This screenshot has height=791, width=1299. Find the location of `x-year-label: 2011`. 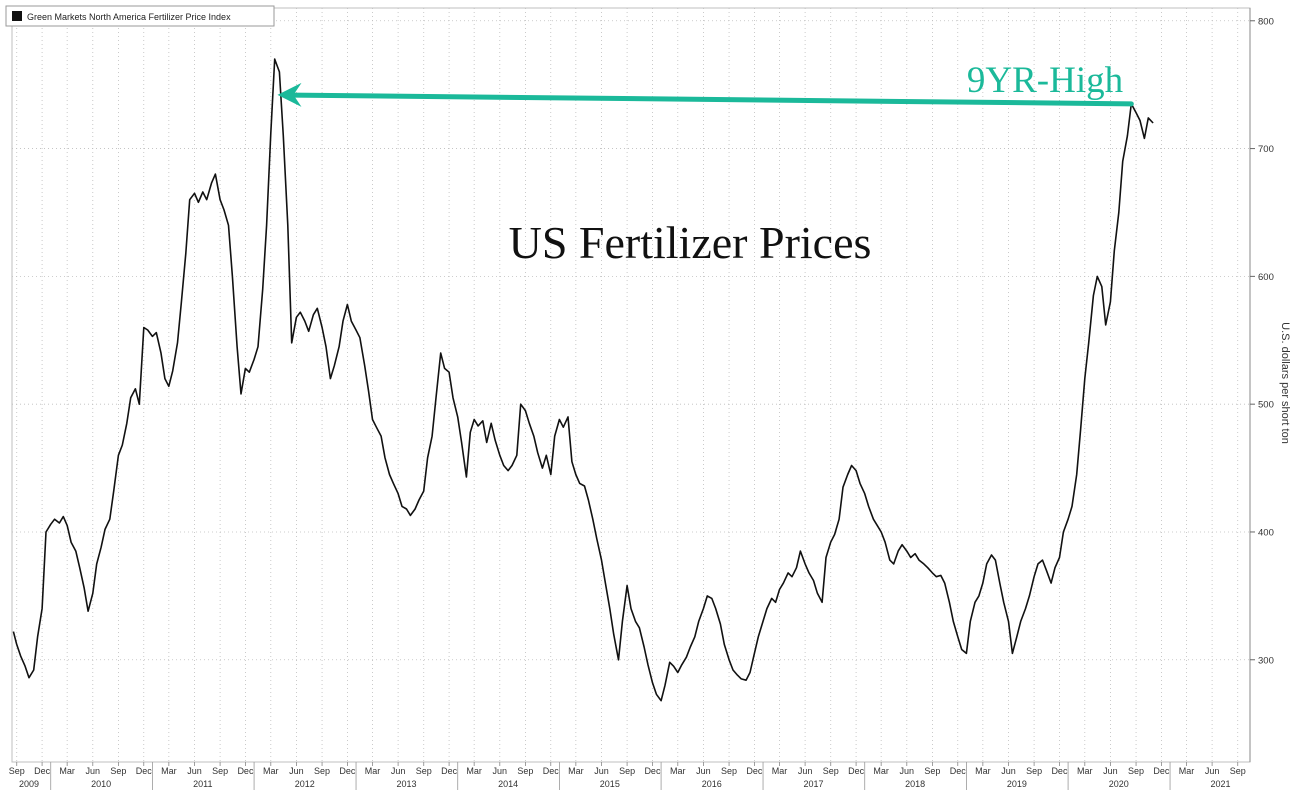

x-year-label: 2011 is located at coordinates (202, 784).